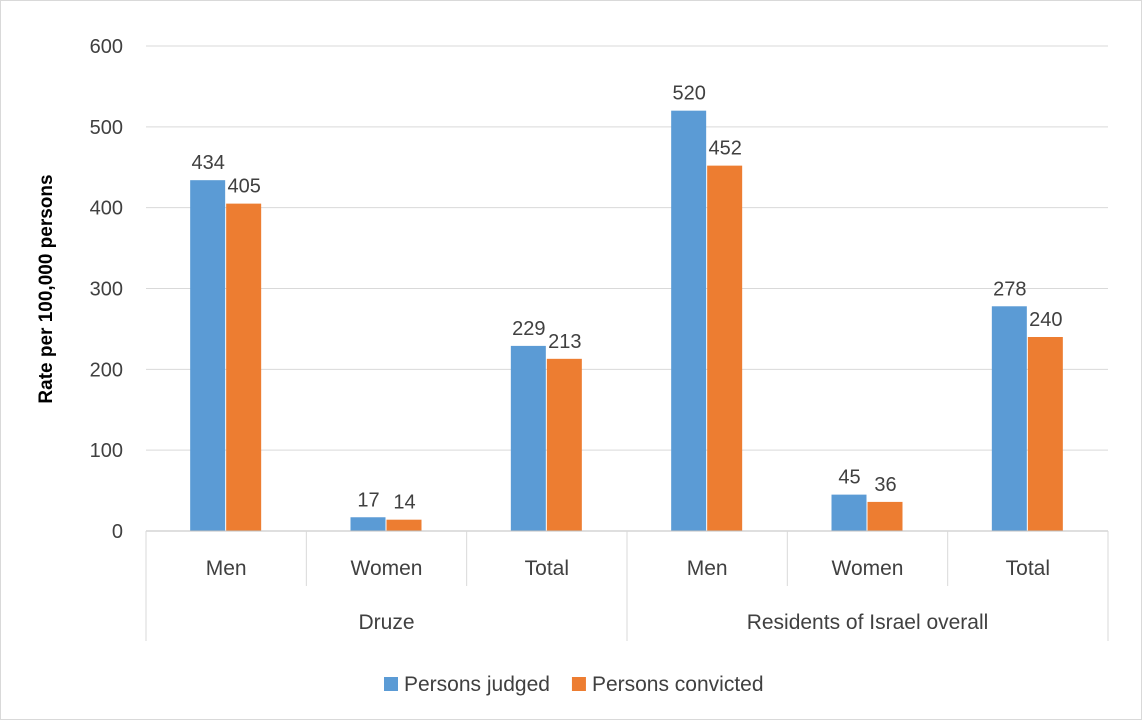 This screenshot has width=1142, height=720. Describe the element at coordinates (117, 532) in the screenshot. I see `y-tick-label: 0` at that location.